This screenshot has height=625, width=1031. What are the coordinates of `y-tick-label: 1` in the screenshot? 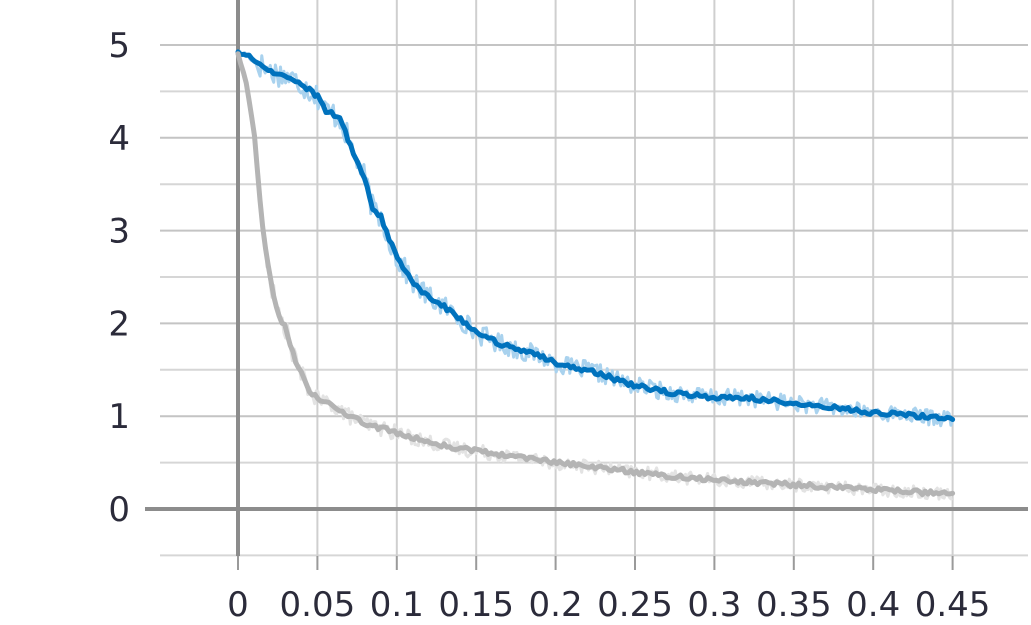 It's located at (119, 417).